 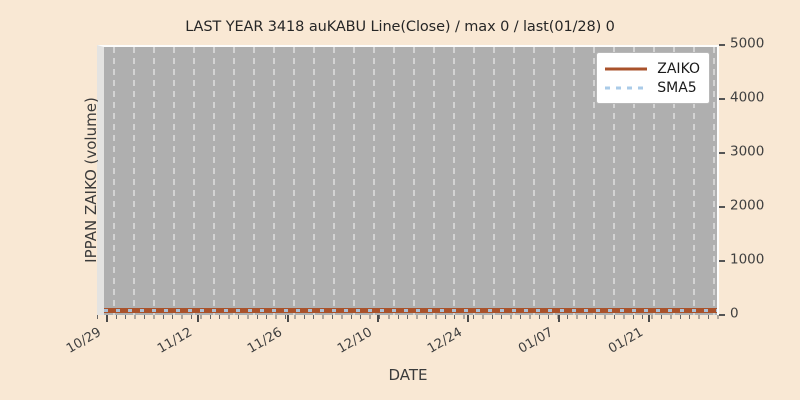 I want to click on legend-dotted-line-swatch-icon, so click(x=626, y=88).